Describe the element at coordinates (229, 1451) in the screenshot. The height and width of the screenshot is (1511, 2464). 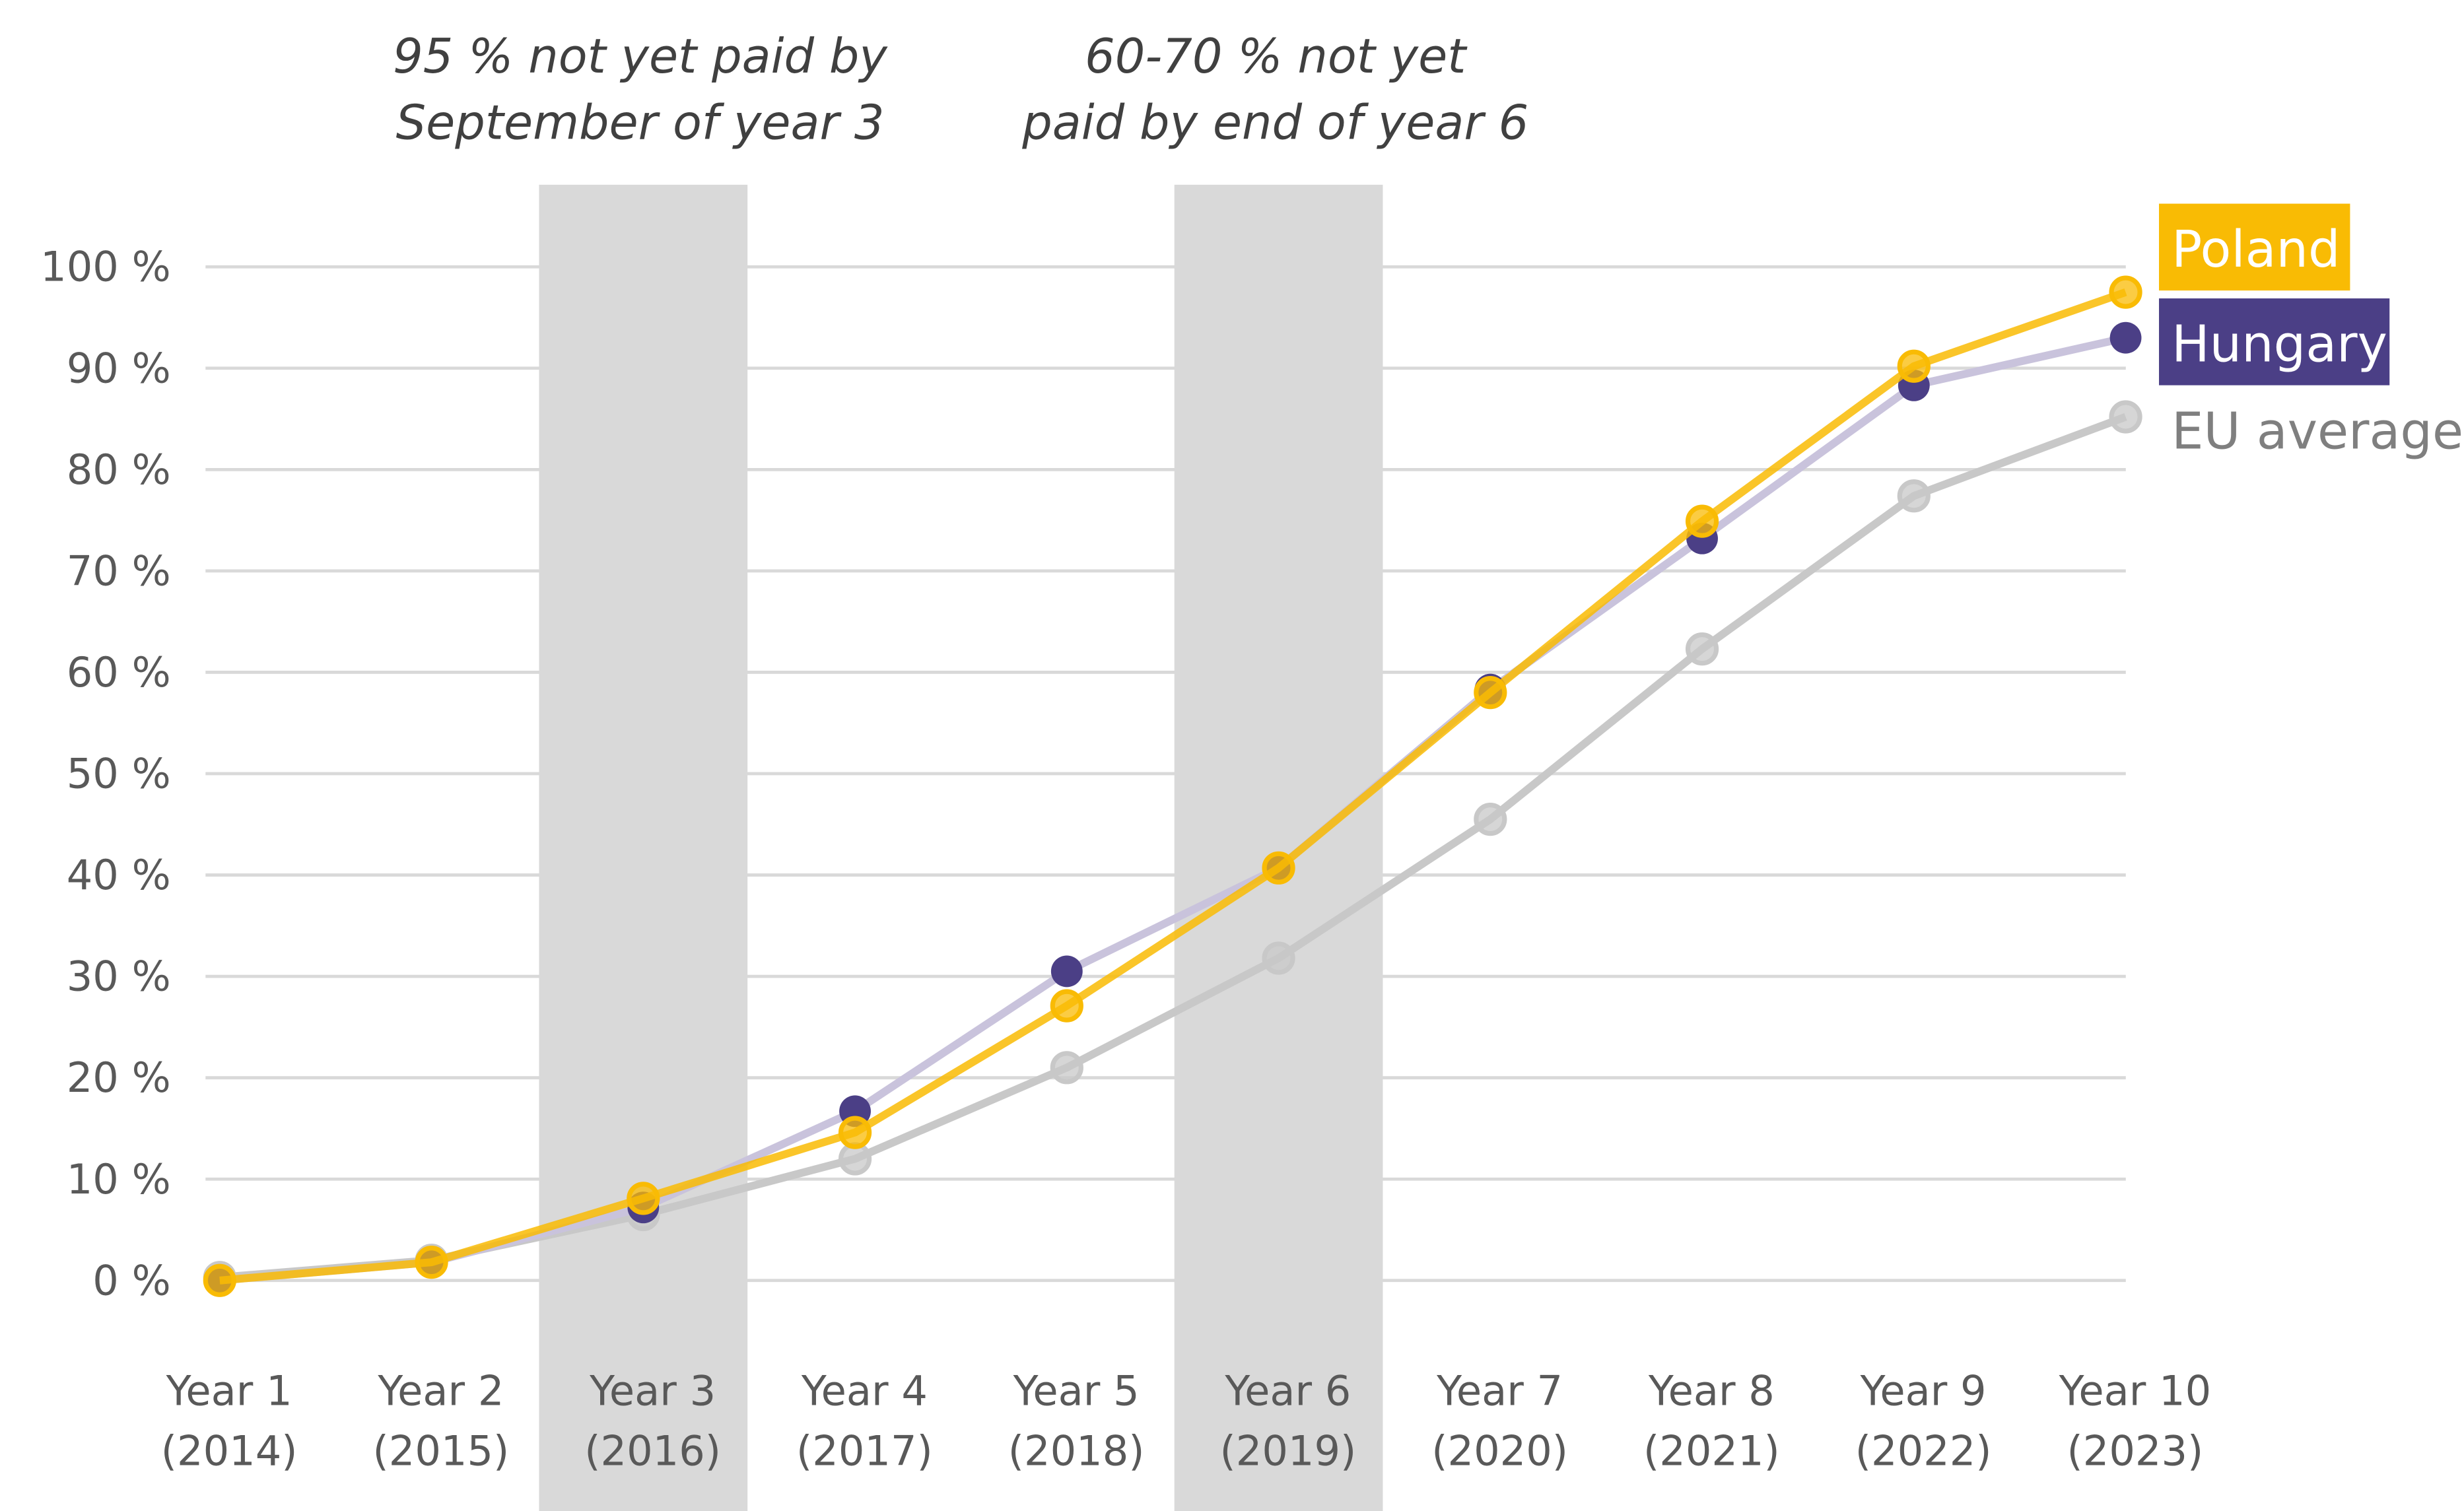
I see `x-tick-label: (2014)` at that location.